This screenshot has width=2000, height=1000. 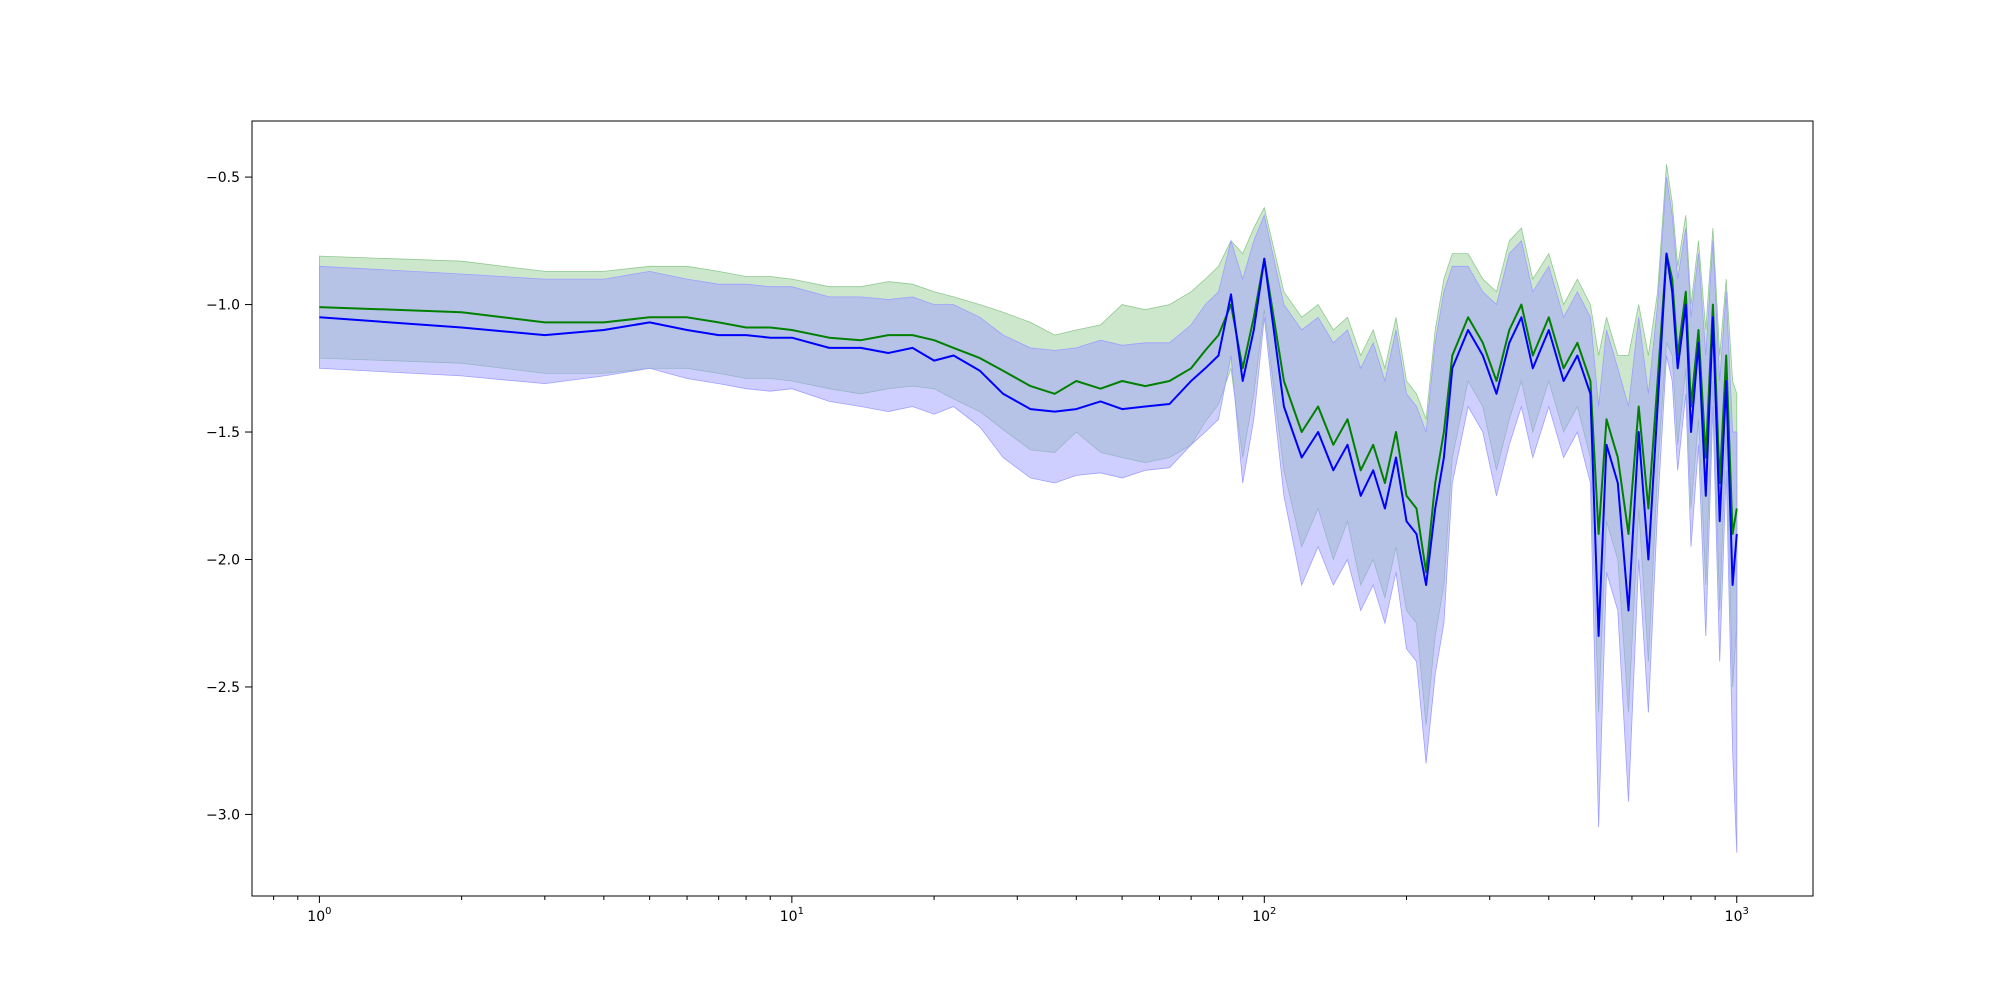 I want to click on y-tick-label: −1.0, so click(x=223, y=306).